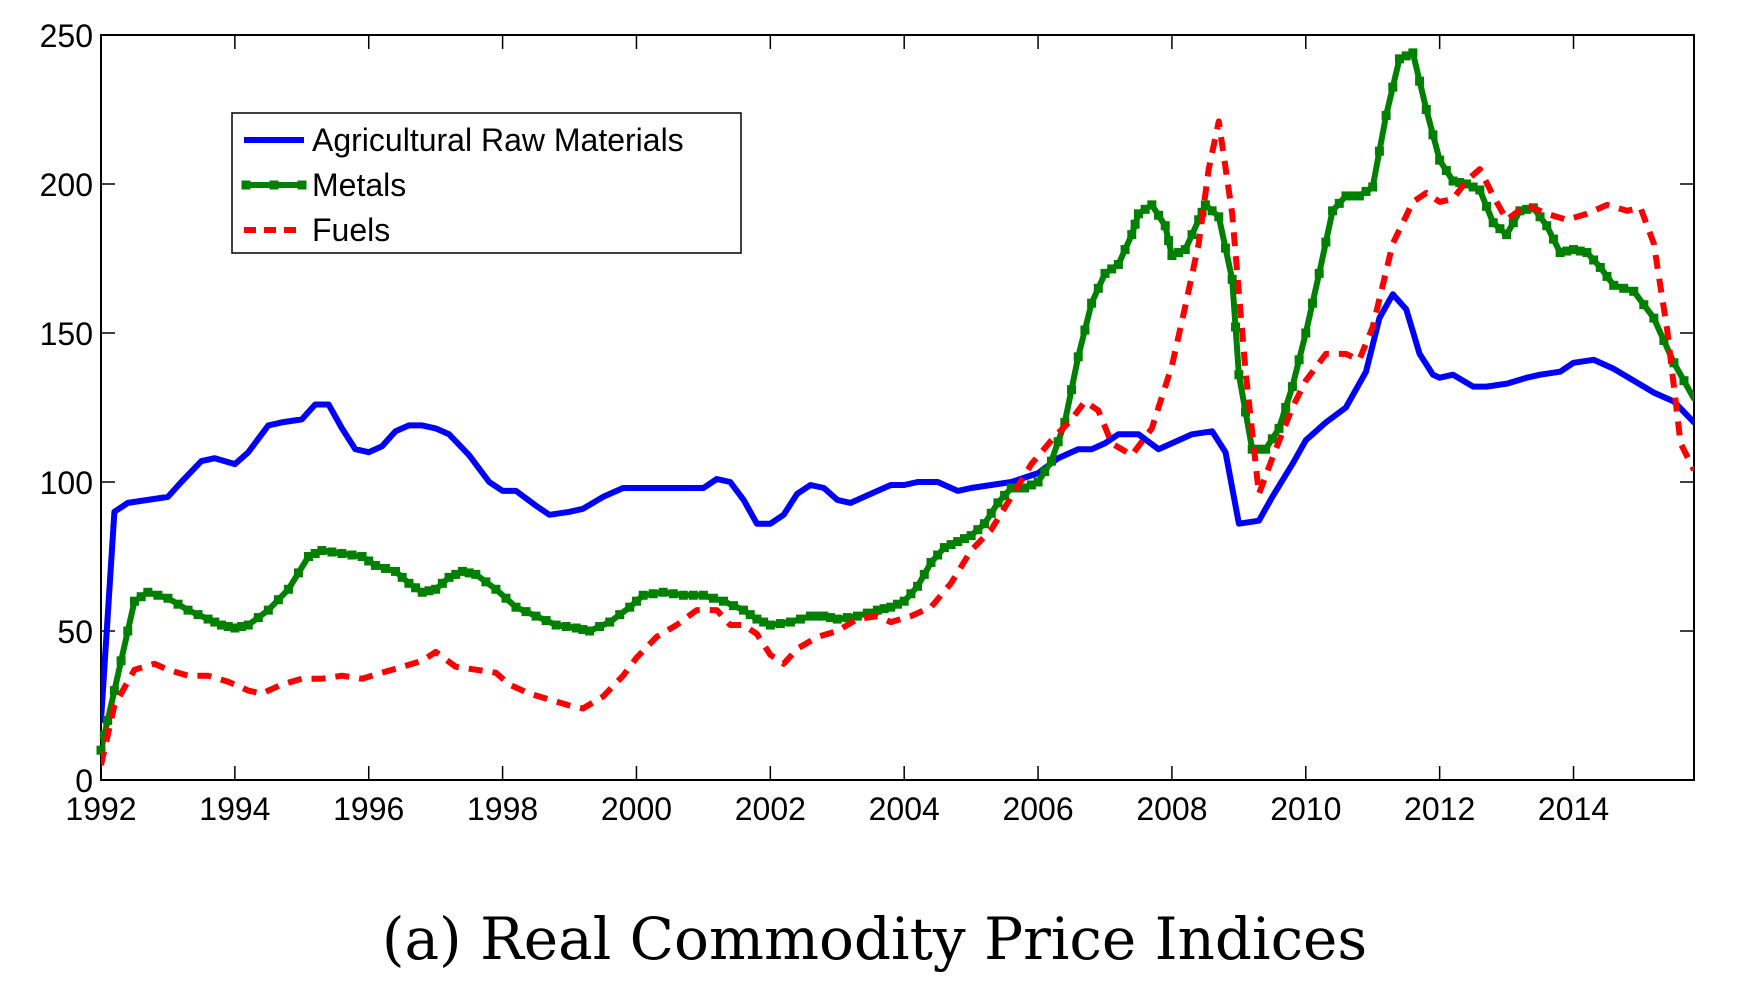 The height and width of the screenshot is (999, 1749). What do you see at coordinates (498, 140) in the screenshot?
I see `legend-label-0: Agricultural Raw Materials` at bounding box center [498, 140].